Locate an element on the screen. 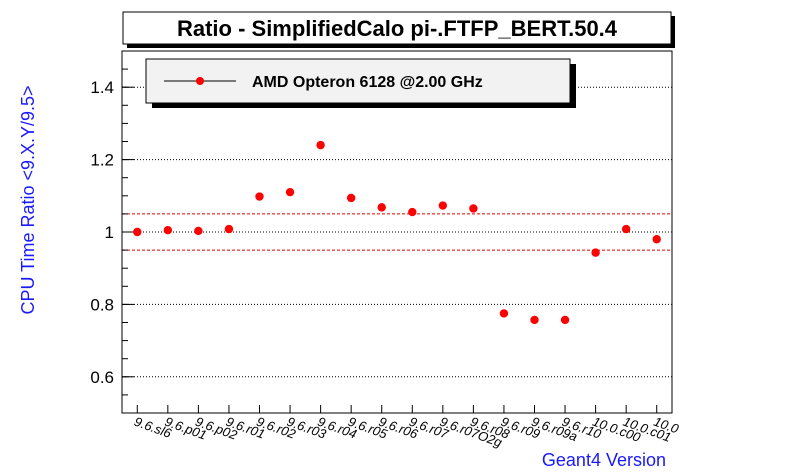 This screenshot has width=796, height=472. y-axis-ticks: 0.6 0.8 1 1.2 1.4 is located at coordinates (112, 232).